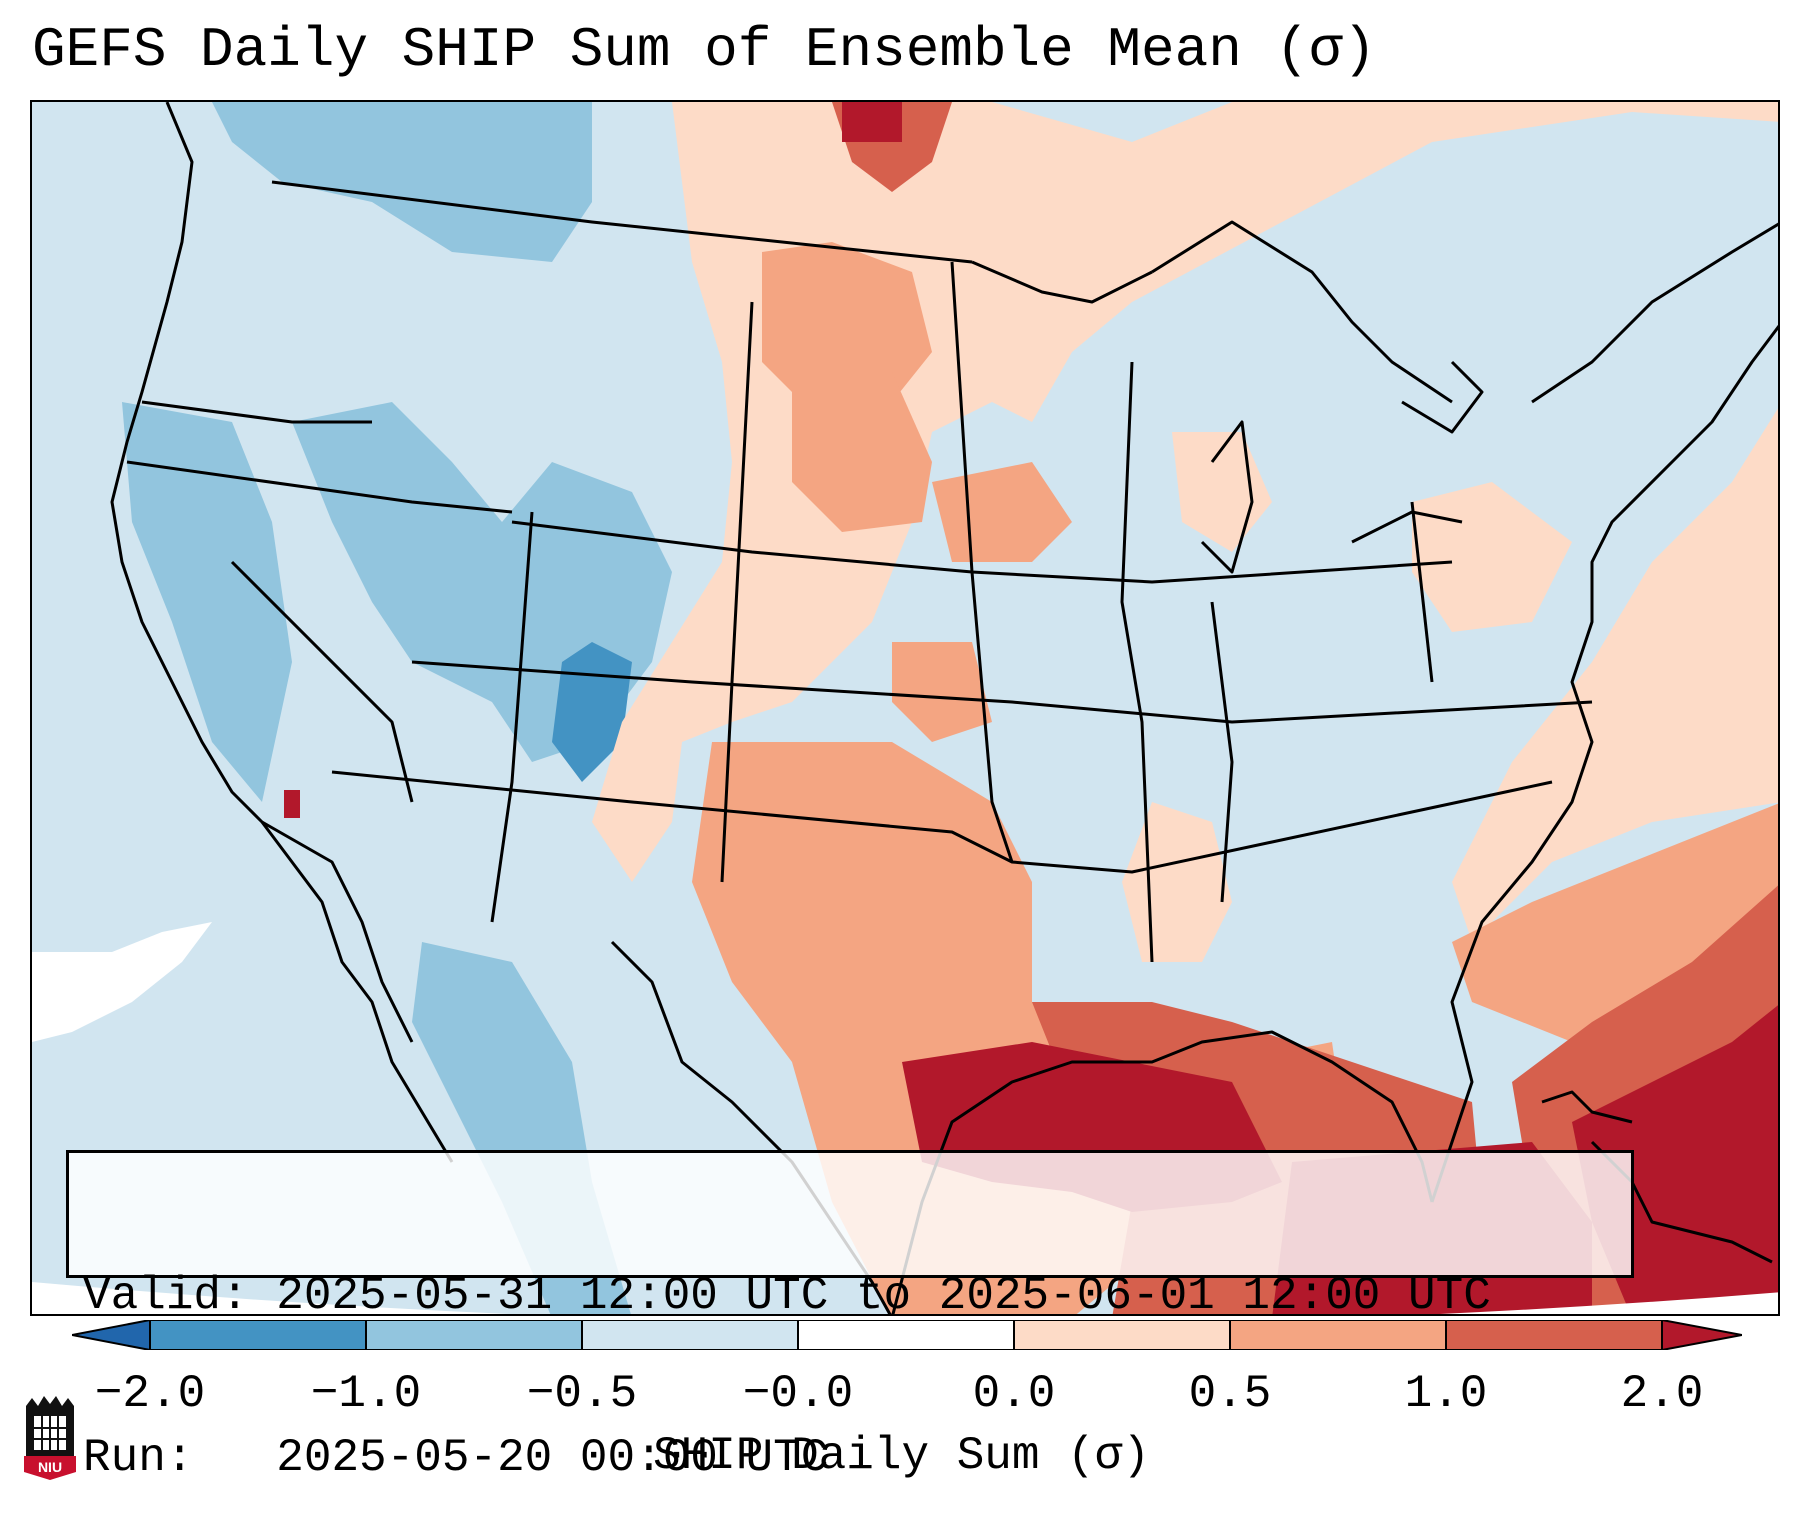 Image resolution: width=1803 pixels, height=1539 pixels. What do you see at coordinates (704, 50) in the screenshot?
I see `map-title: GEFS Daily SHIP Sum of Ensemble Mean (σ)` at bounding box center [704, 50].